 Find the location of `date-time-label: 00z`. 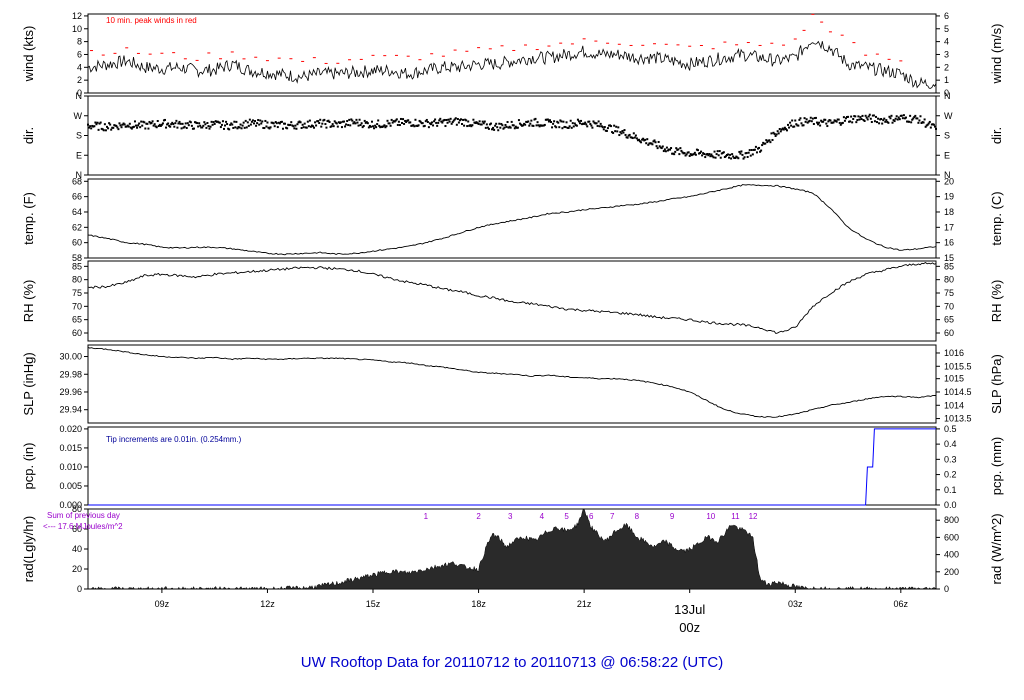

date-time-label: 00z is located at coordinates (689, 627).